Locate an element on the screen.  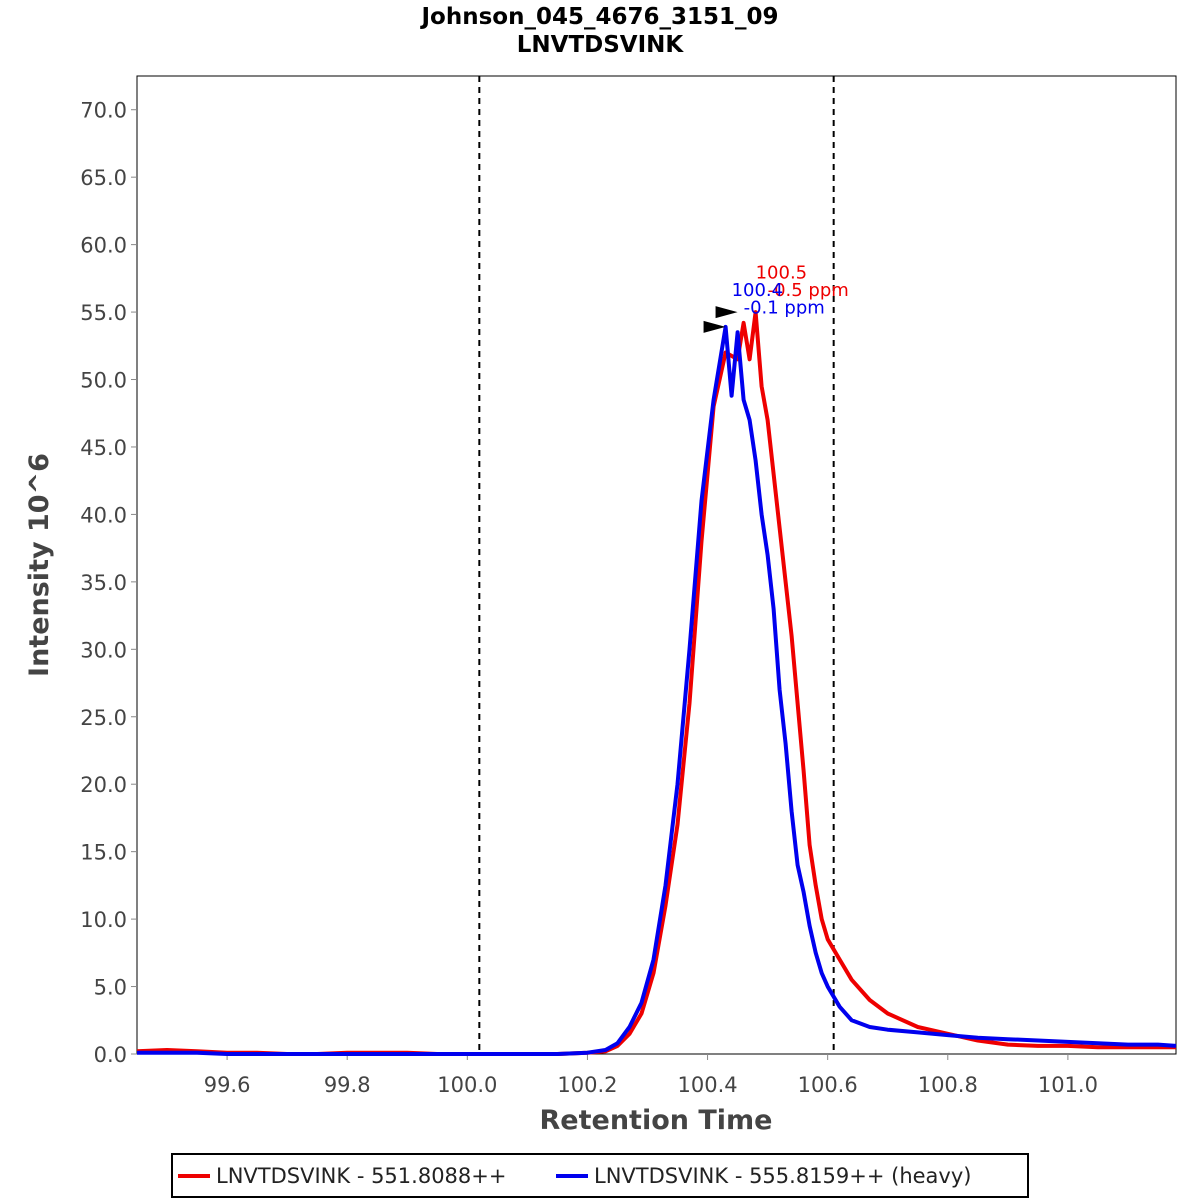
peak-annotation: -0.5 ppm is located at coordinates (808, 290).